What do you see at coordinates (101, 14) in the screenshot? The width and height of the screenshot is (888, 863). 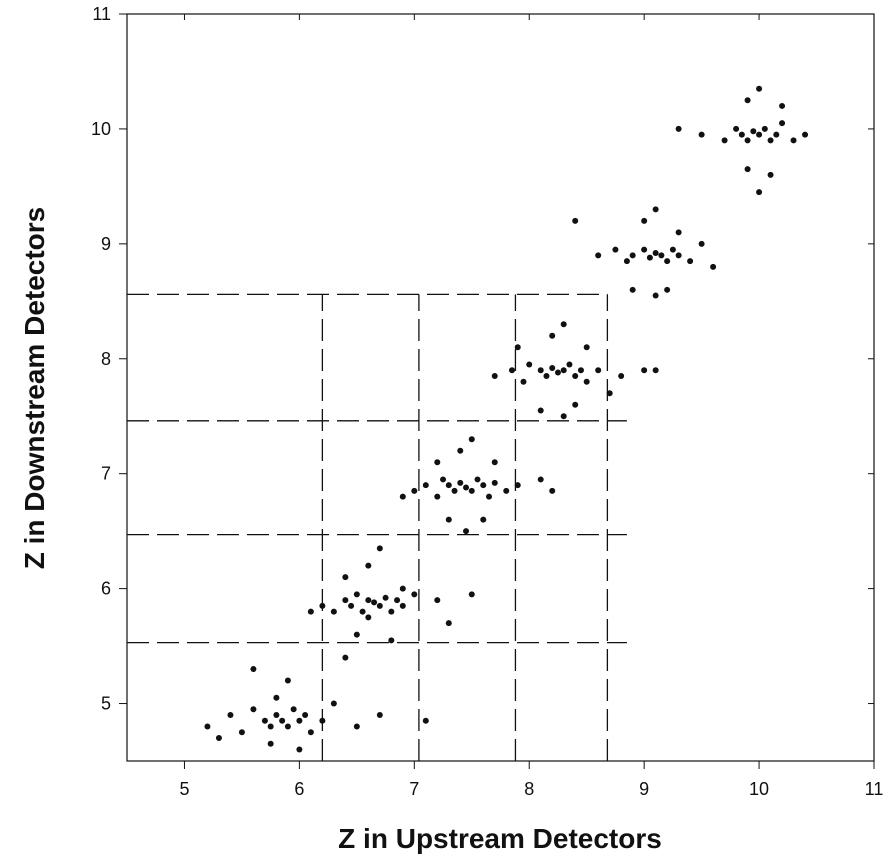 I see `y-tick-label: 11` at bounding box center [101, 14].